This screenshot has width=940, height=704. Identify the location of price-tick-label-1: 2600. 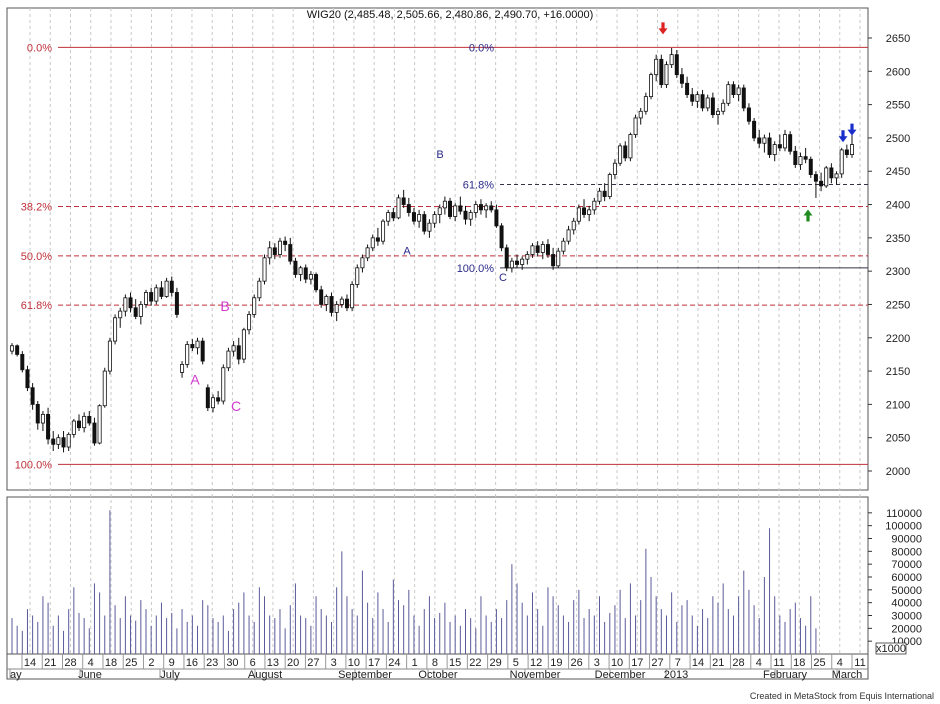
(898, 72).